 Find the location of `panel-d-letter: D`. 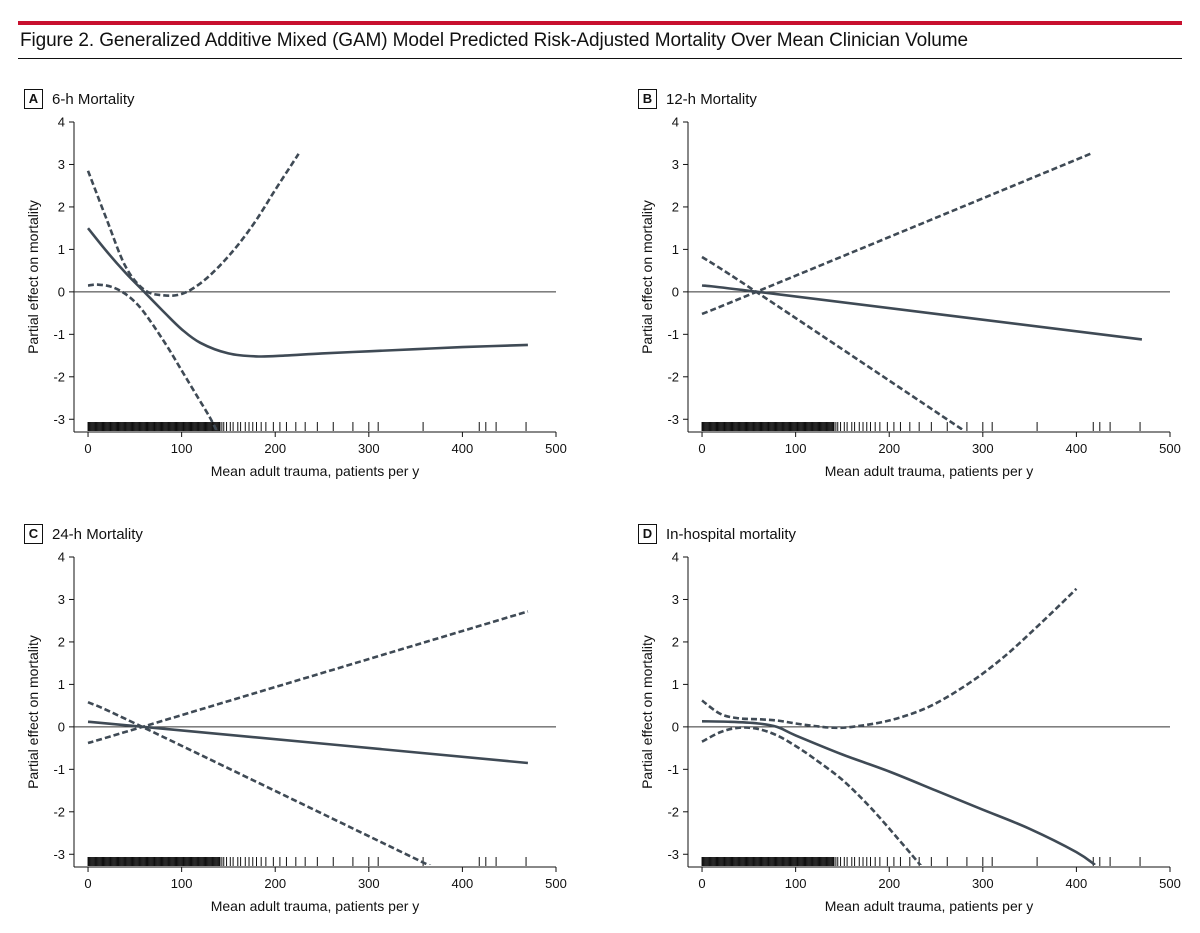

panel-d-letter: D is located at coordinates (647, 534).